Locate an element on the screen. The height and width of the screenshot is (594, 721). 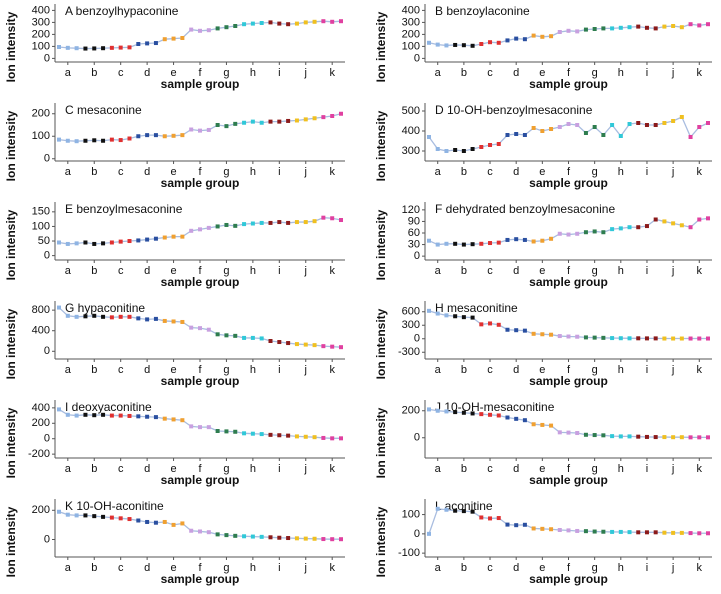
x-tick-label: e is located at coordinates (174, 568).